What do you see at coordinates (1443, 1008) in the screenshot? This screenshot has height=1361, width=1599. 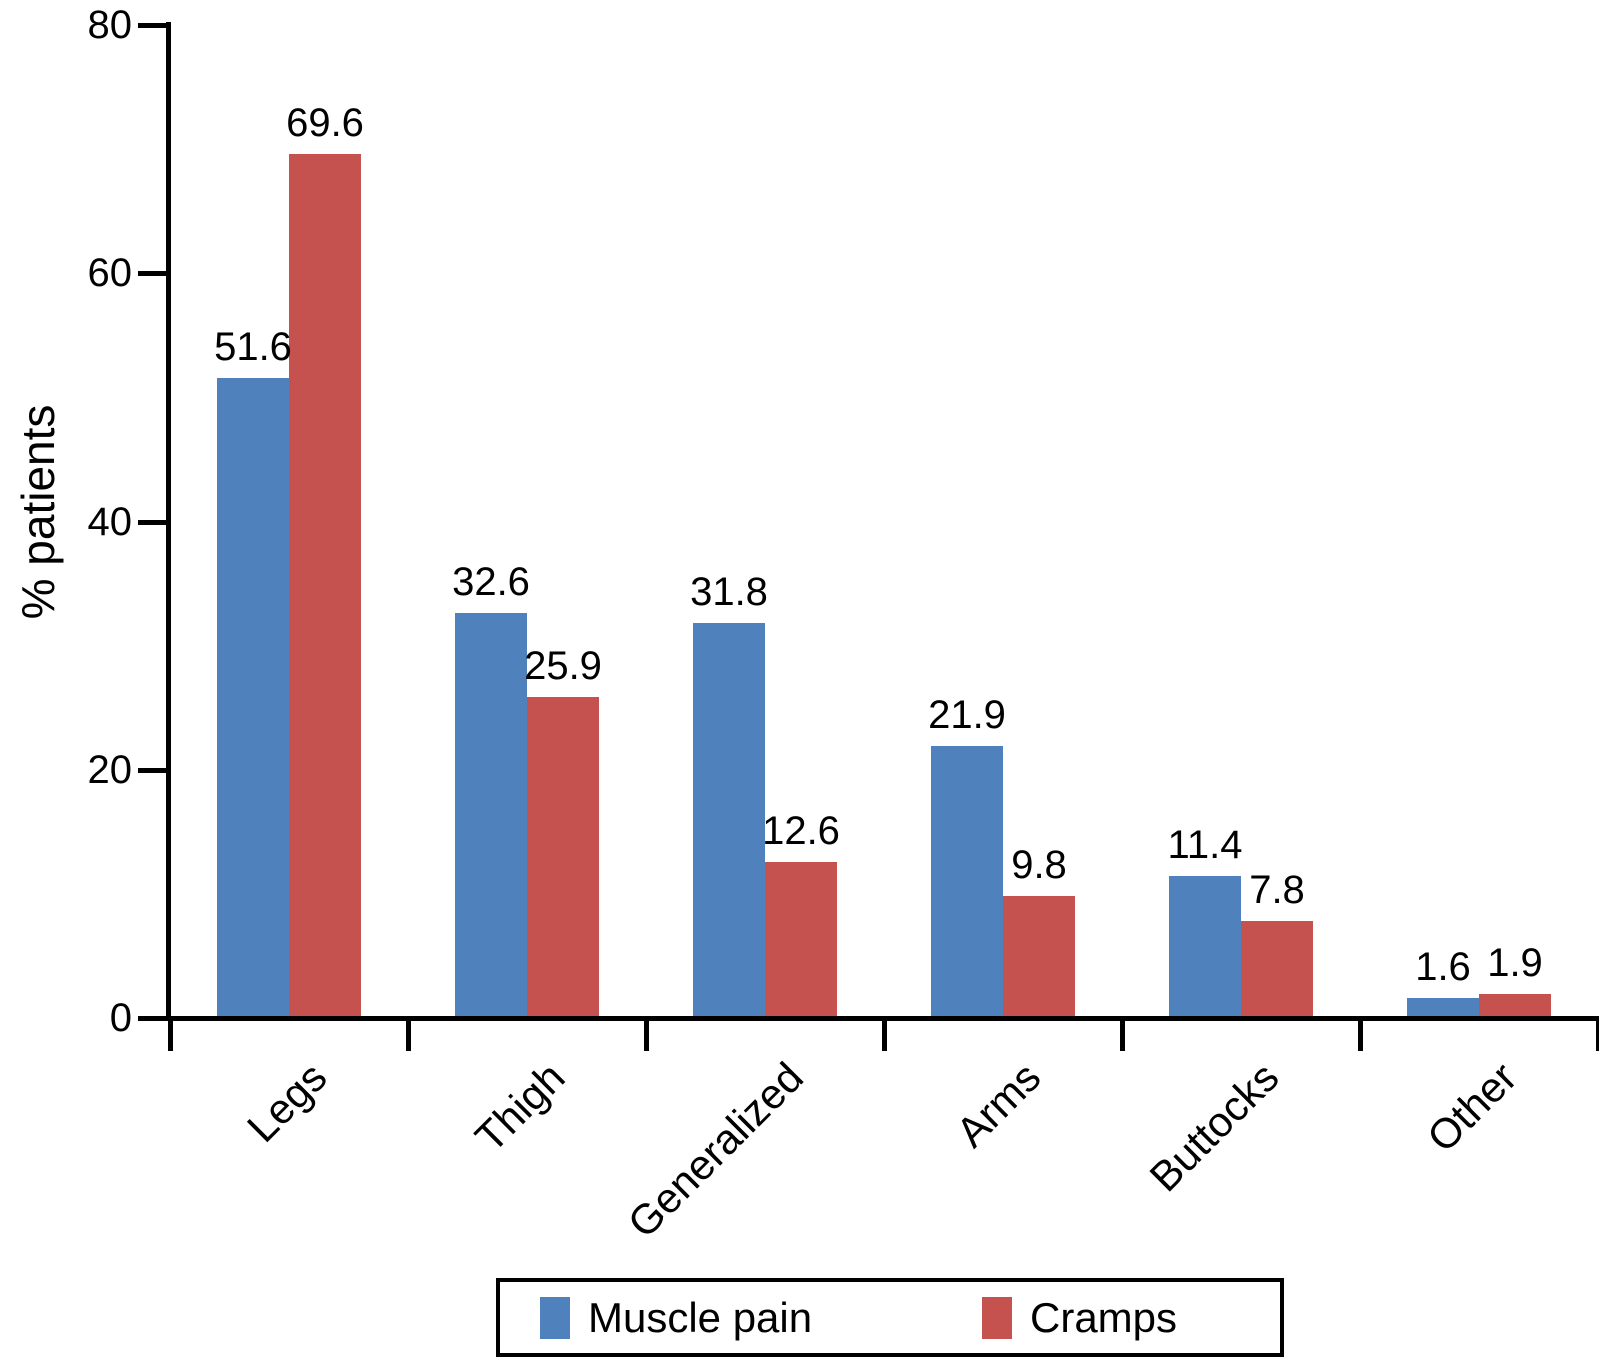 I see `bar-muscle-pain-other` at bounding box center [1443, 1008].